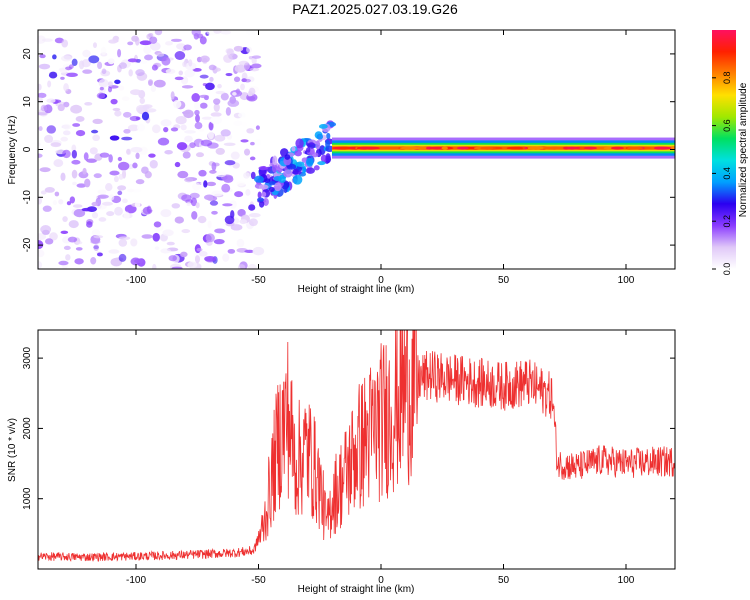  Describe the element at coordinates (722, 174) in the screenshot. I see `colorbar-ticks: 0.0 0.2 0.4 0.6 0.8` at that location.